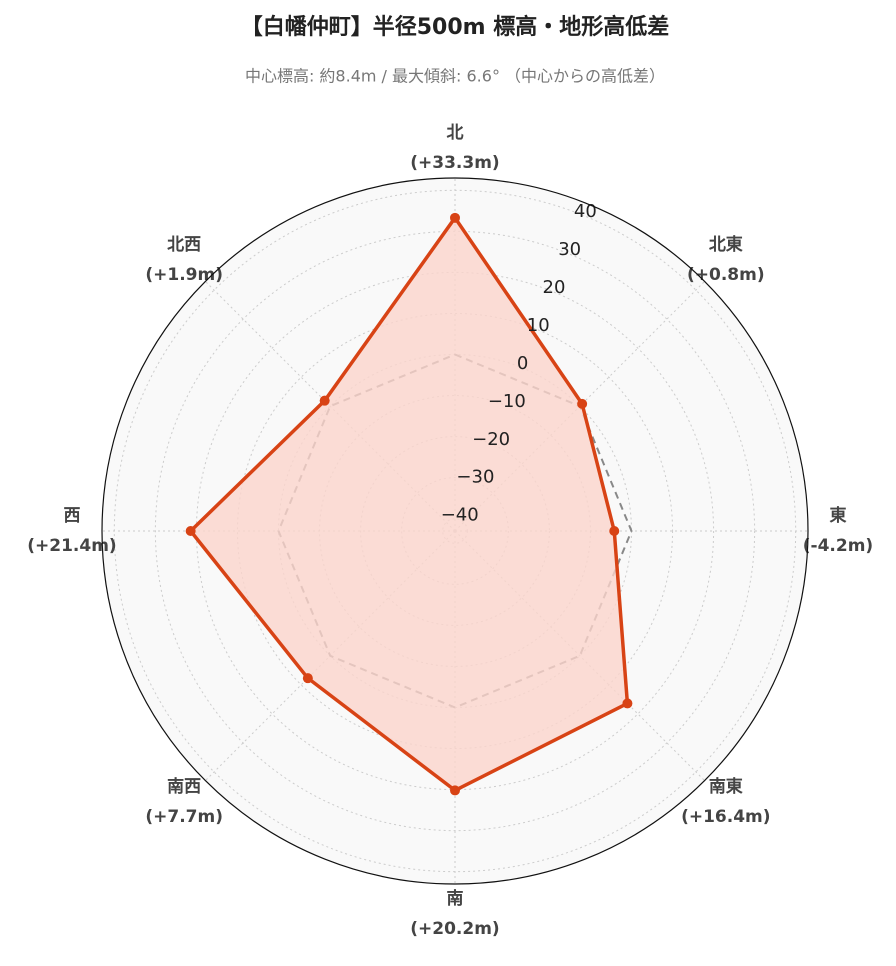  Describe the element at coordinates (184, 275) in the screenshot. I see `value-label: (+1.9m)` at that location.